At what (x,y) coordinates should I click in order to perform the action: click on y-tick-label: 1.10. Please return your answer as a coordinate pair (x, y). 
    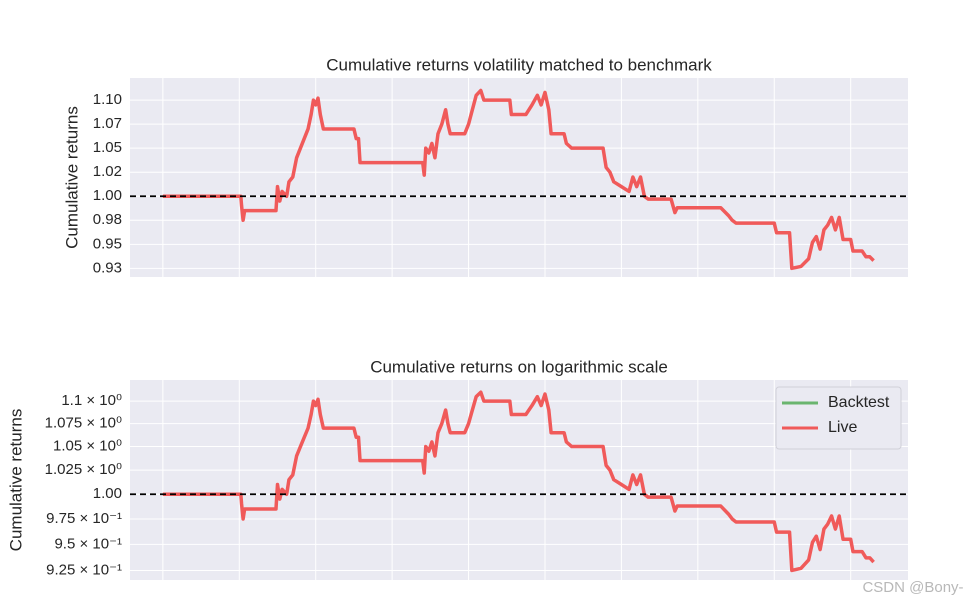
    Looking at the image, I should click on (107, 99).